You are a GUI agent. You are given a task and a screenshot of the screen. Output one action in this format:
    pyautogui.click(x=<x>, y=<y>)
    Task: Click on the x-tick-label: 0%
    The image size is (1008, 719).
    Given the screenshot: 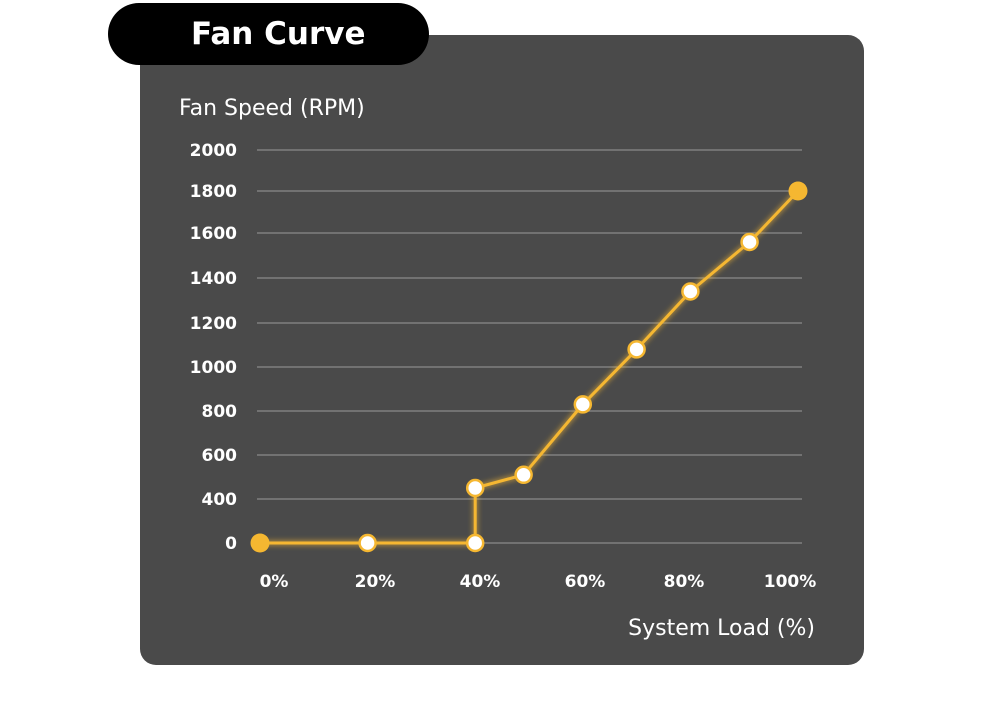 What is the action you would take?
    pyautogui.click(x=274, y=582)
    